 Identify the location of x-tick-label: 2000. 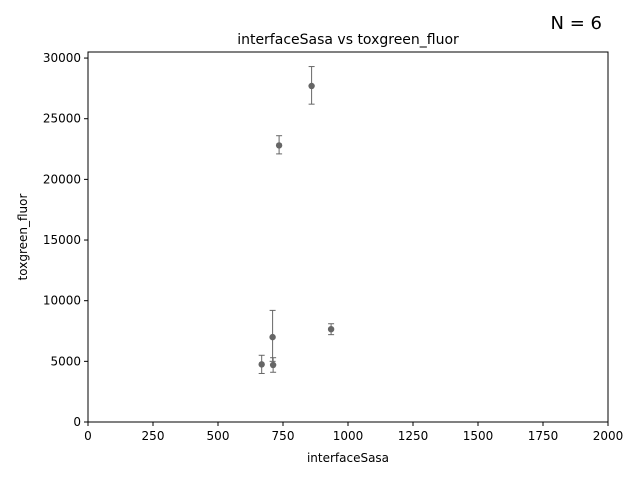
(608, 436).